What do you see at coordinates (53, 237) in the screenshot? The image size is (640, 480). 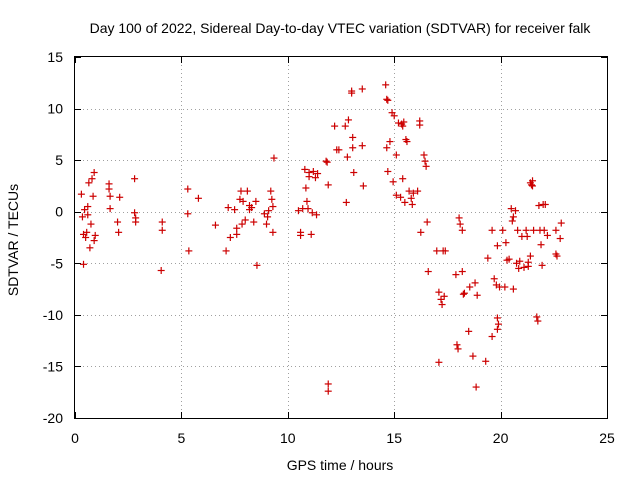 I see `y-tick-labels: -20 -15 -10 -5 0 5 10 15` at bounding box center [53, 237].